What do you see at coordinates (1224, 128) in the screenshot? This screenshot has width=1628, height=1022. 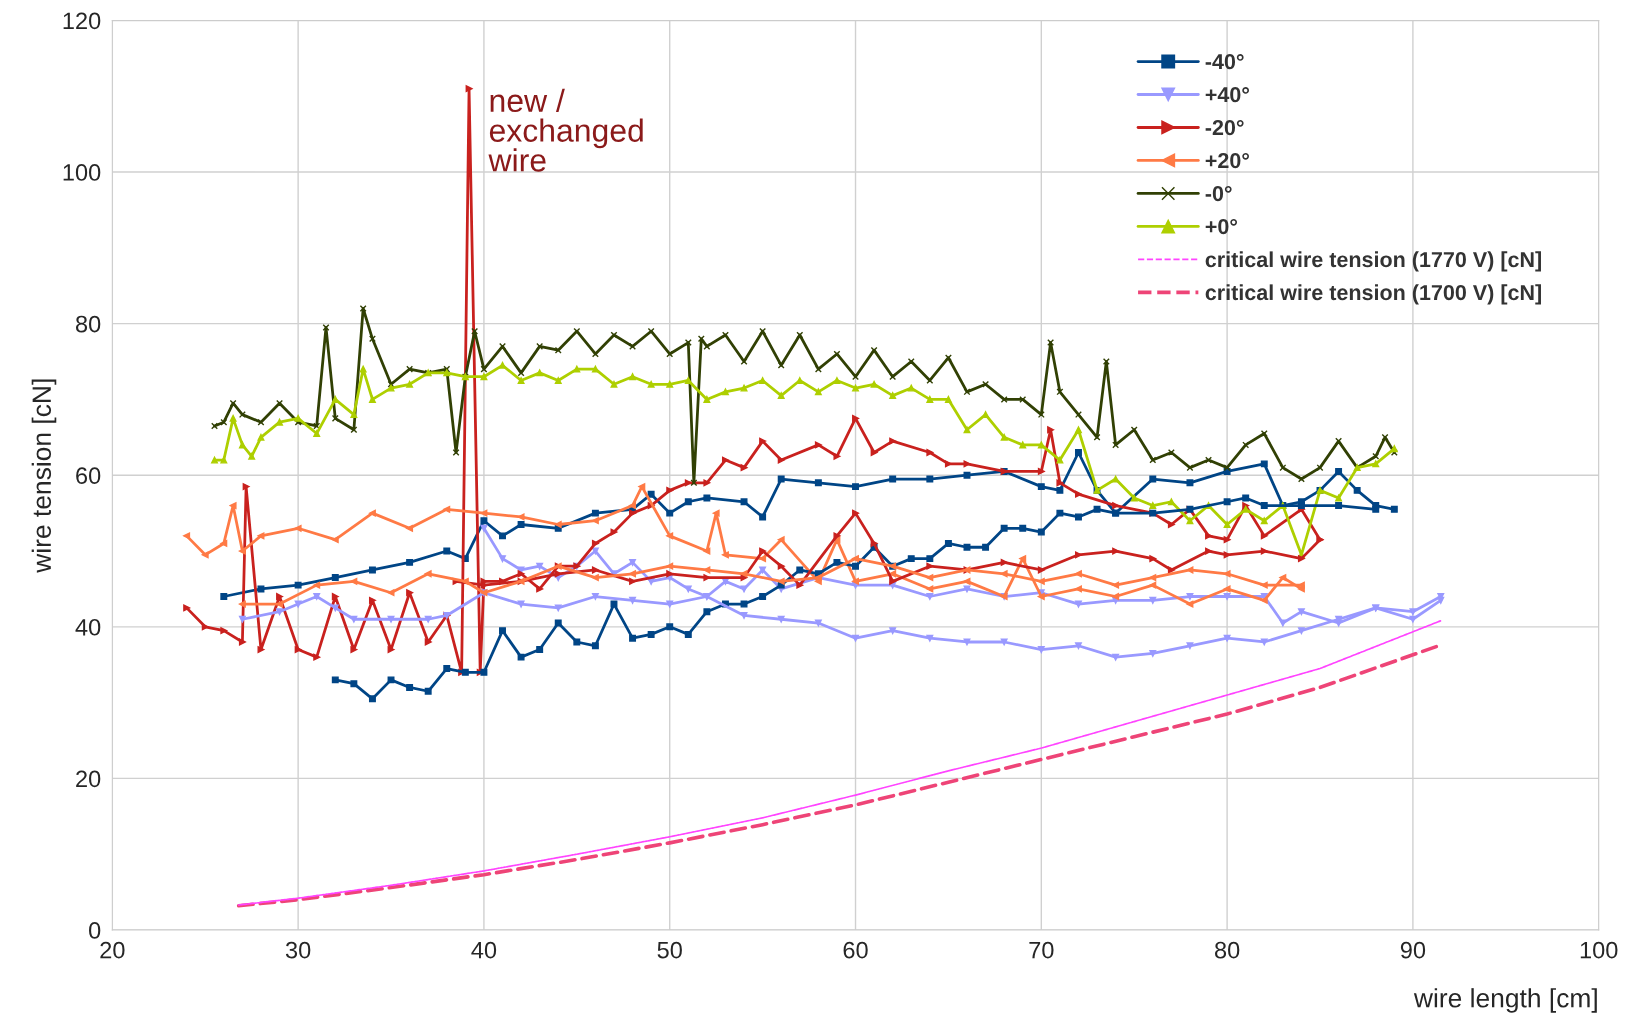 I see `legend-label: -20°` at bounding box center [1224, 128].